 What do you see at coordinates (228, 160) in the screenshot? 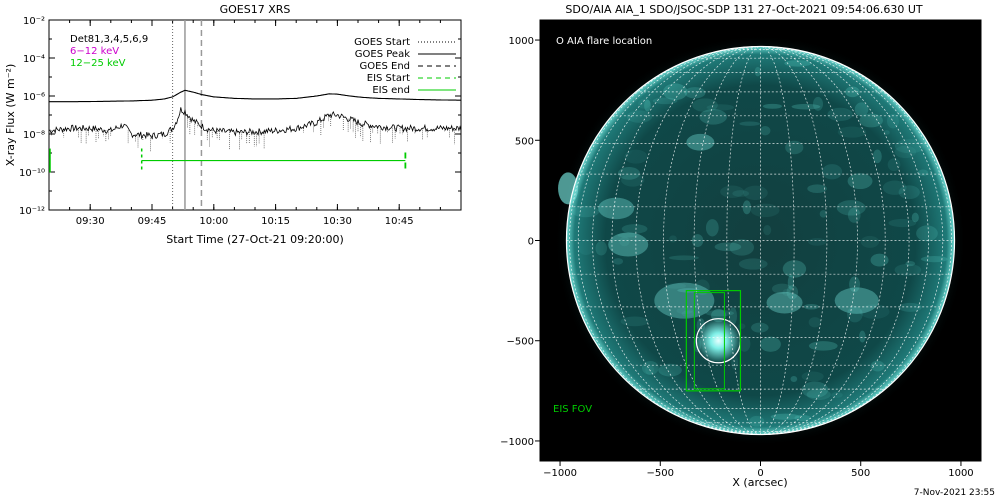
I see `eis-time-bar` at bounding box center [228, 160].